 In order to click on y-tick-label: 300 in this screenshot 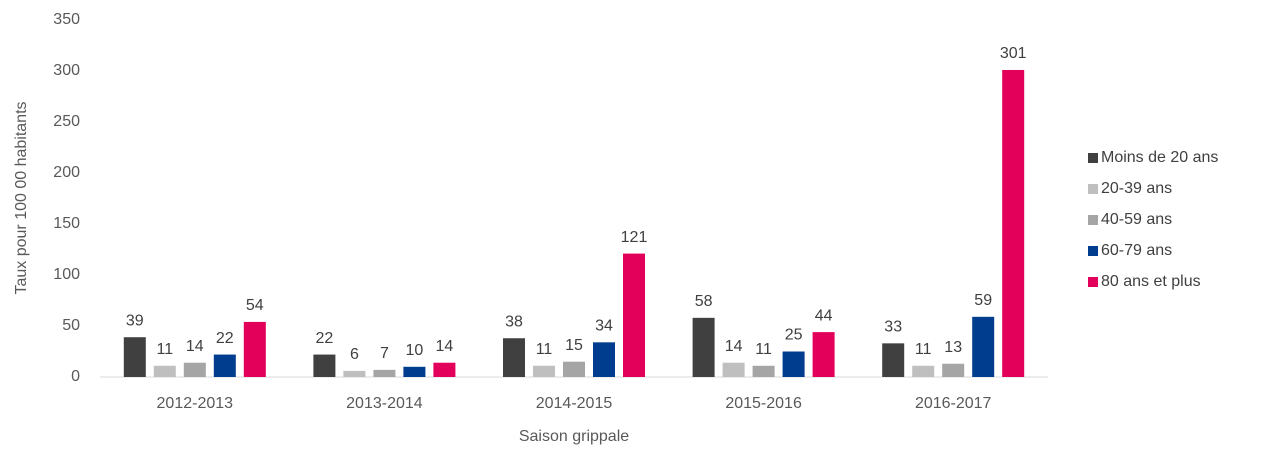, I will do `click(66, 70)`.